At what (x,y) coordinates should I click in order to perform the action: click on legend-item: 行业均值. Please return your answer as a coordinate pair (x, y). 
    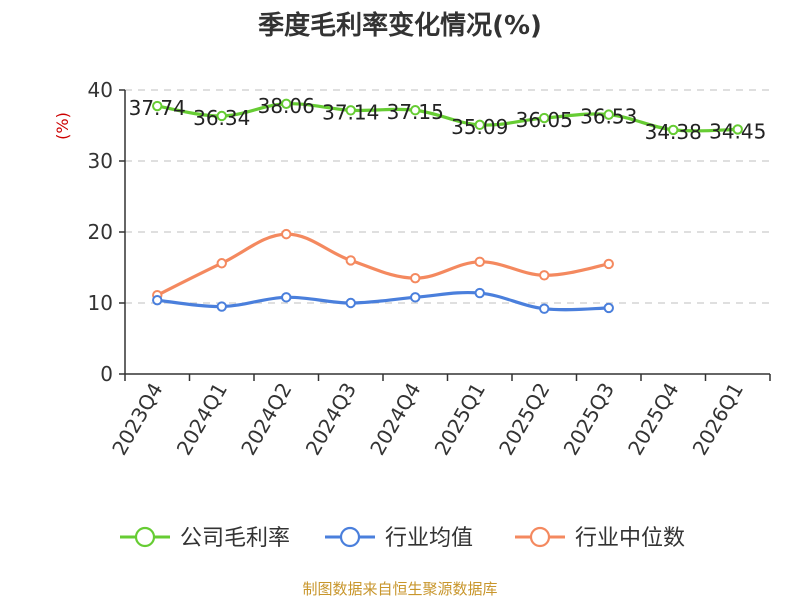
    Looking at the image, I should click on (399, 538).